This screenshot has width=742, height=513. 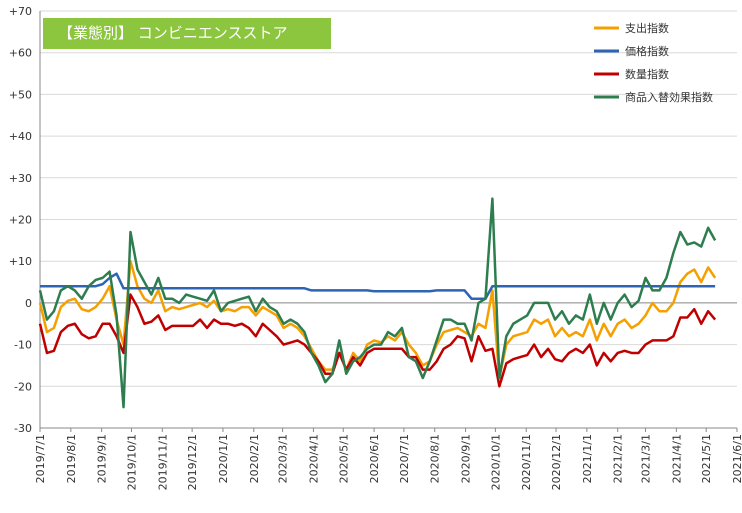 What do you see at coordinates (20, 136) in the screenshot?
I see `y-tick-label: +40` at bounding box center [20, 136].